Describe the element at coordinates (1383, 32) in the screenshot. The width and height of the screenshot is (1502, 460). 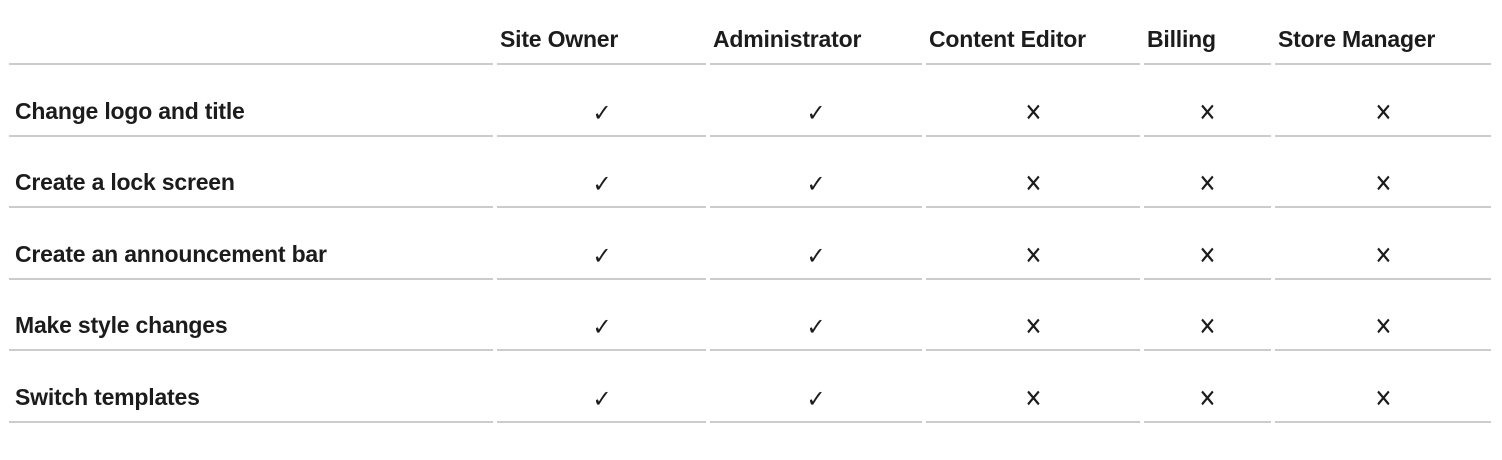
I see `column-header-store-manager: Store Manager` at that location.